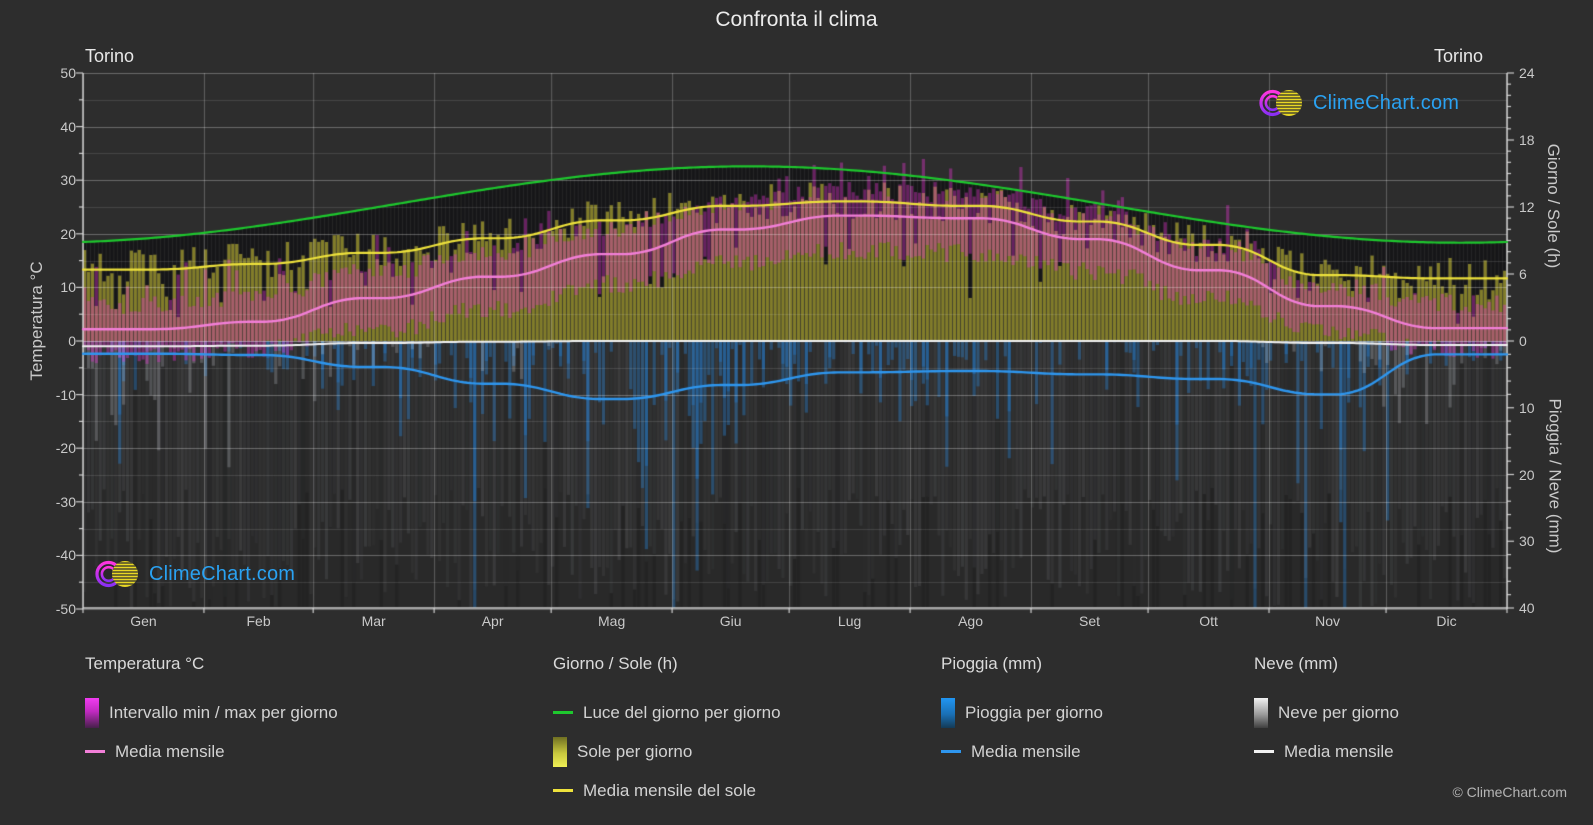  I want to click on temp-tick-label: 0, so click(72, 341).